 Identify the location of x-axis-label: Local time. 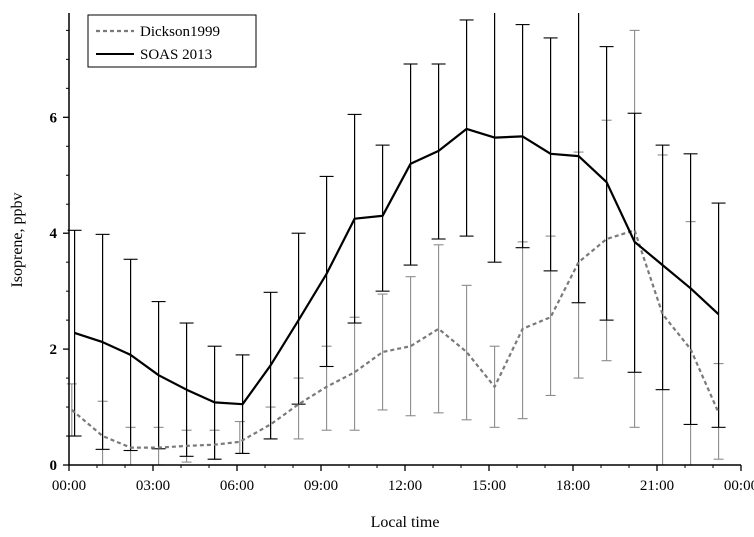
(405, 522).